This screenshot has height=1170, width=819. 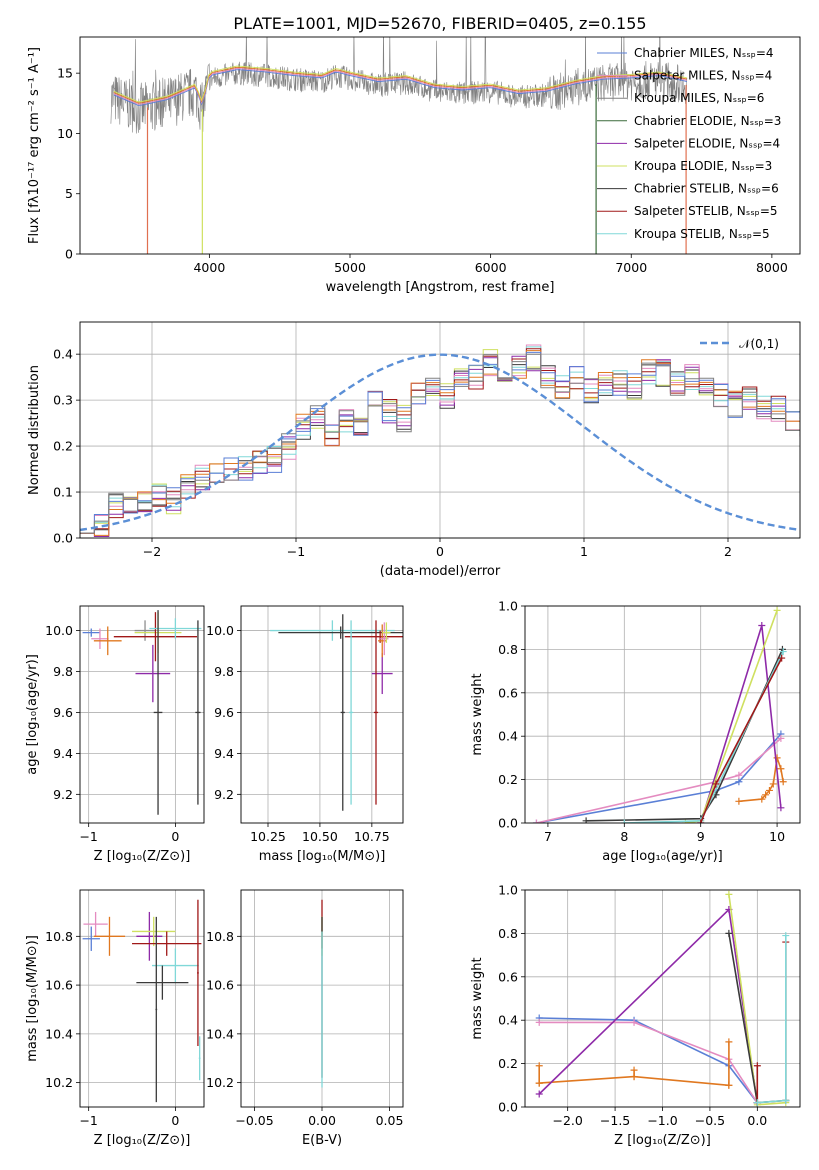 What do you see at coordinates (59, 1033) in the screenshot?
I see `y-tick-label: 10.4` at bounding box center [59, 1033].